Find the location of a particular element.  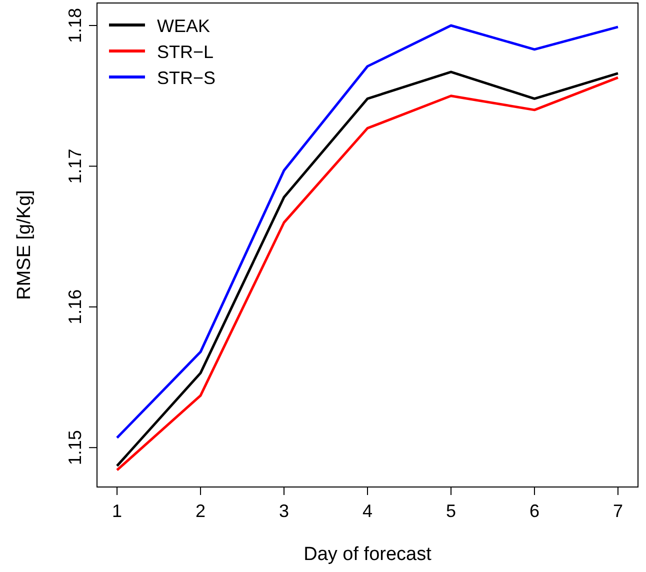

x-tick-label: 3 is located at coordinates (284, 511).